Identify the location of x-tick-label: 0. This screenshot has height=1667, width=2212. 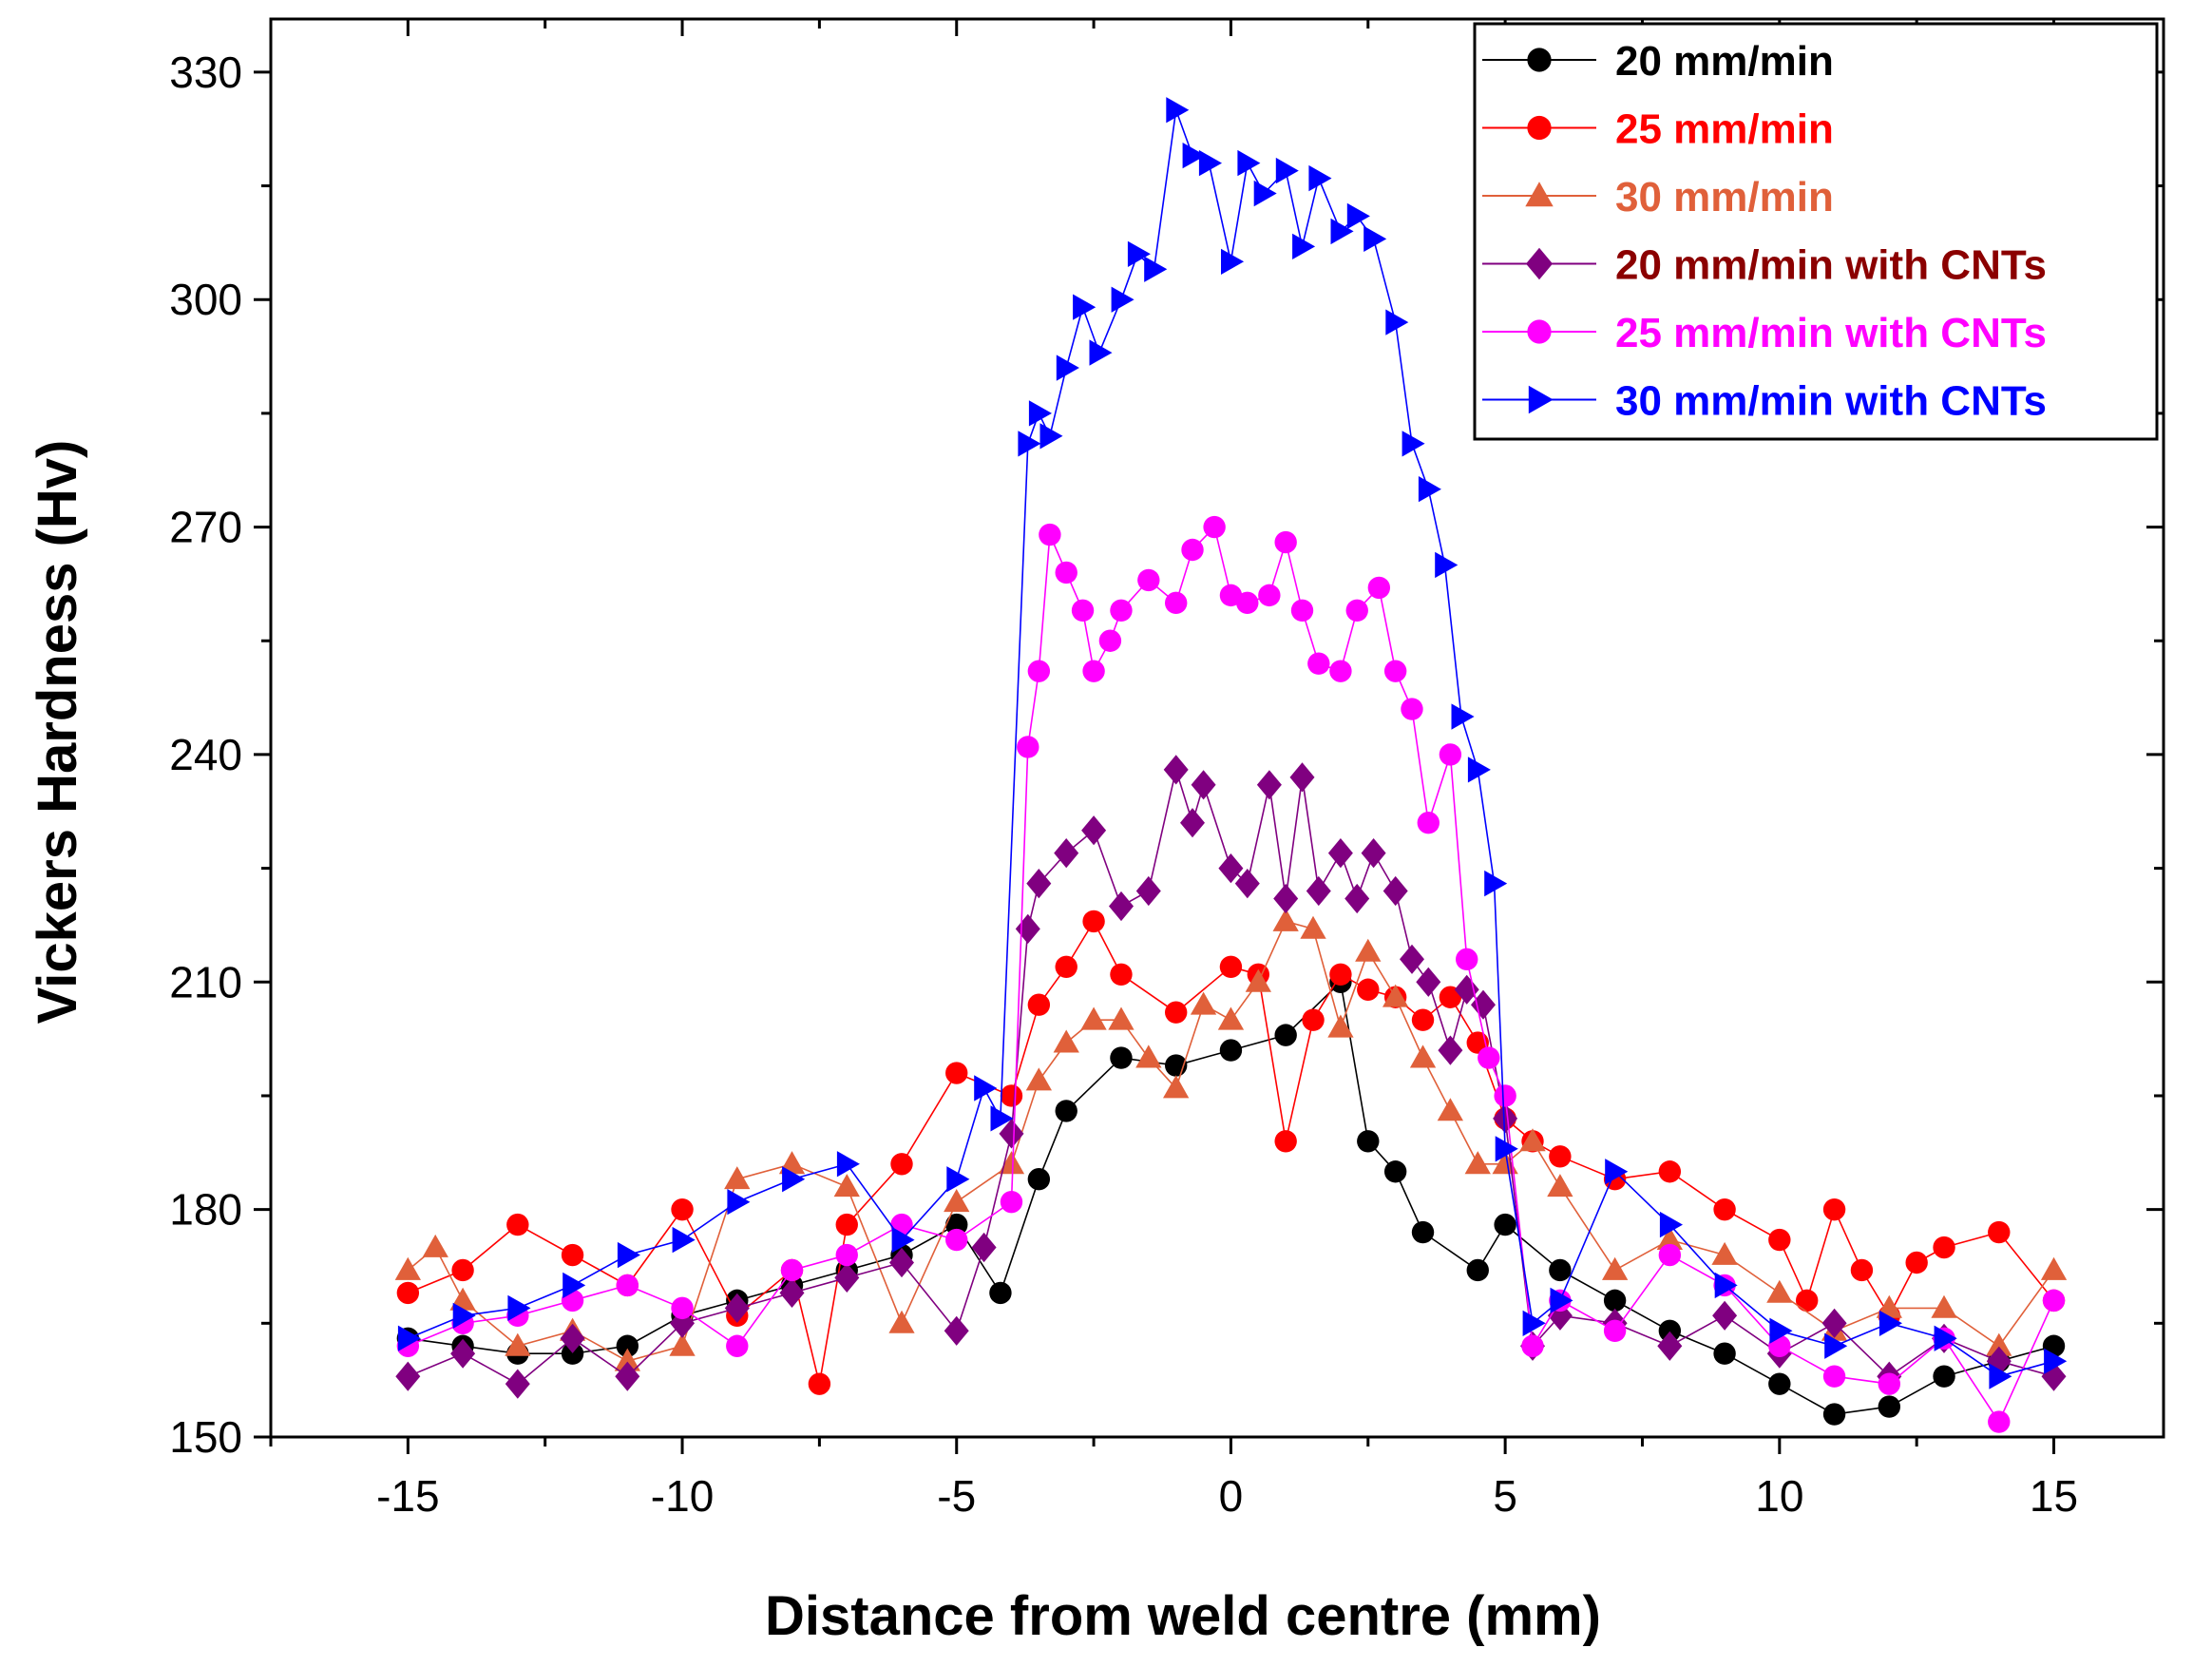
(1231, 1496).